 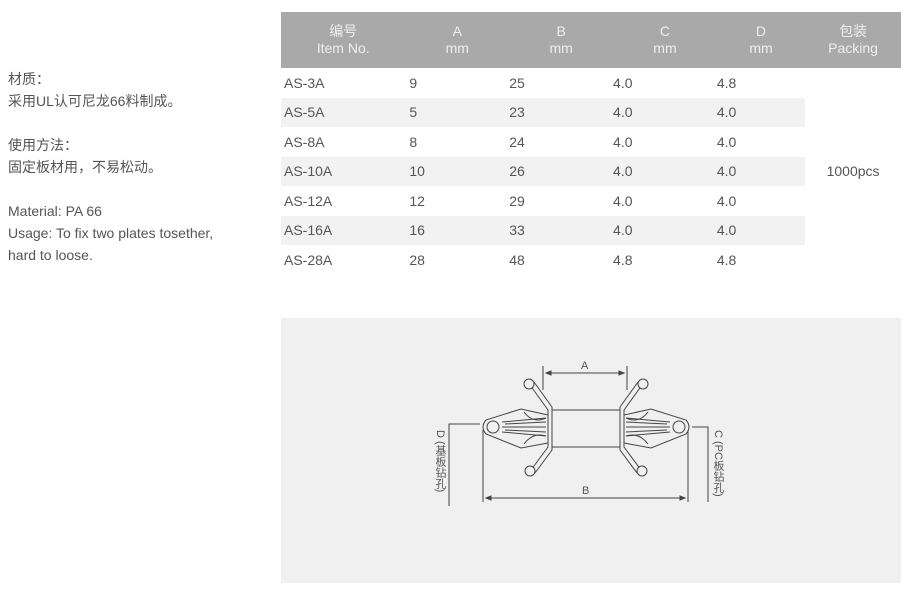 What do you see at coordinates (561, 171) in the screenshot?
I see `table-cell: 26` at bounding box center [561, 171].